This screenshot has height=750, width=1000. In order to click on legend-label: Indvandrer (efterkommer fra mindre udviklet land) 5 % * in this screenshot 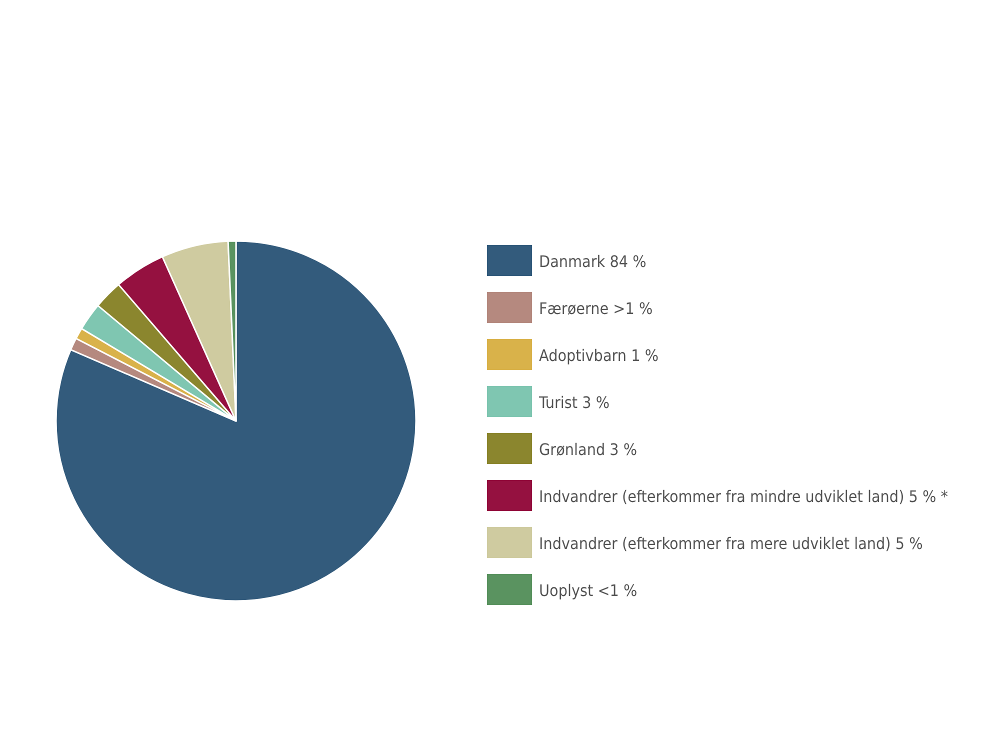, I will do `click(743, 496)`.